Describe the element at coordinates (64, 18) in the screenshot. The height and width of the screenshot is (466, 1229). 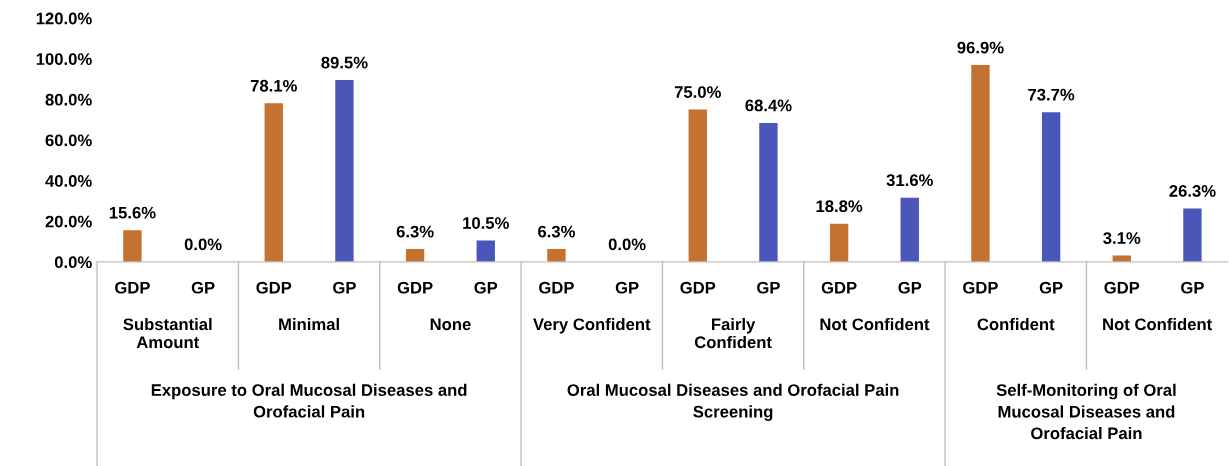
I see `y-tick-label: 120.0%` at that location.